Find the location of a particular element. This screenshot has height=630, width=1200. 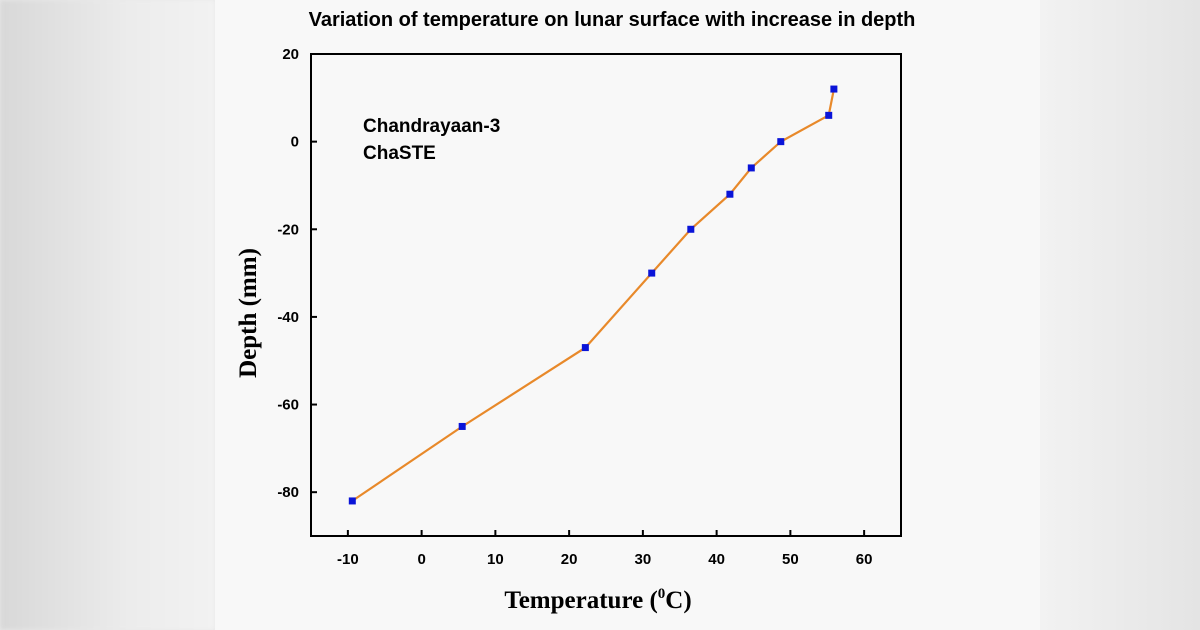

y-tick-label: -20 is located at coordinates (288, 229).